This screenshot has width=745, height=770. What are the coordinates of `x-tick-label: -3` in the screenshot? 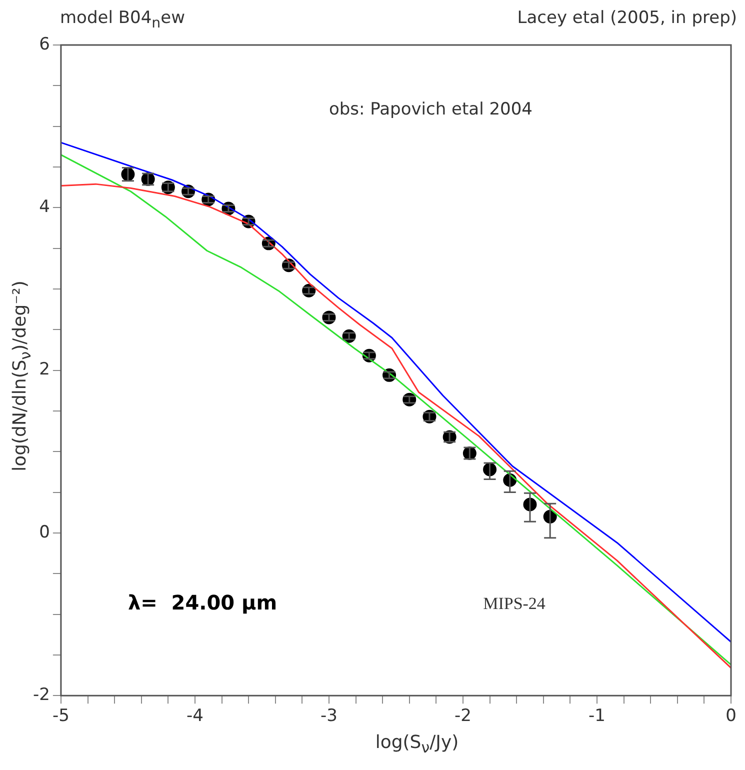 It's located at (329, 716).